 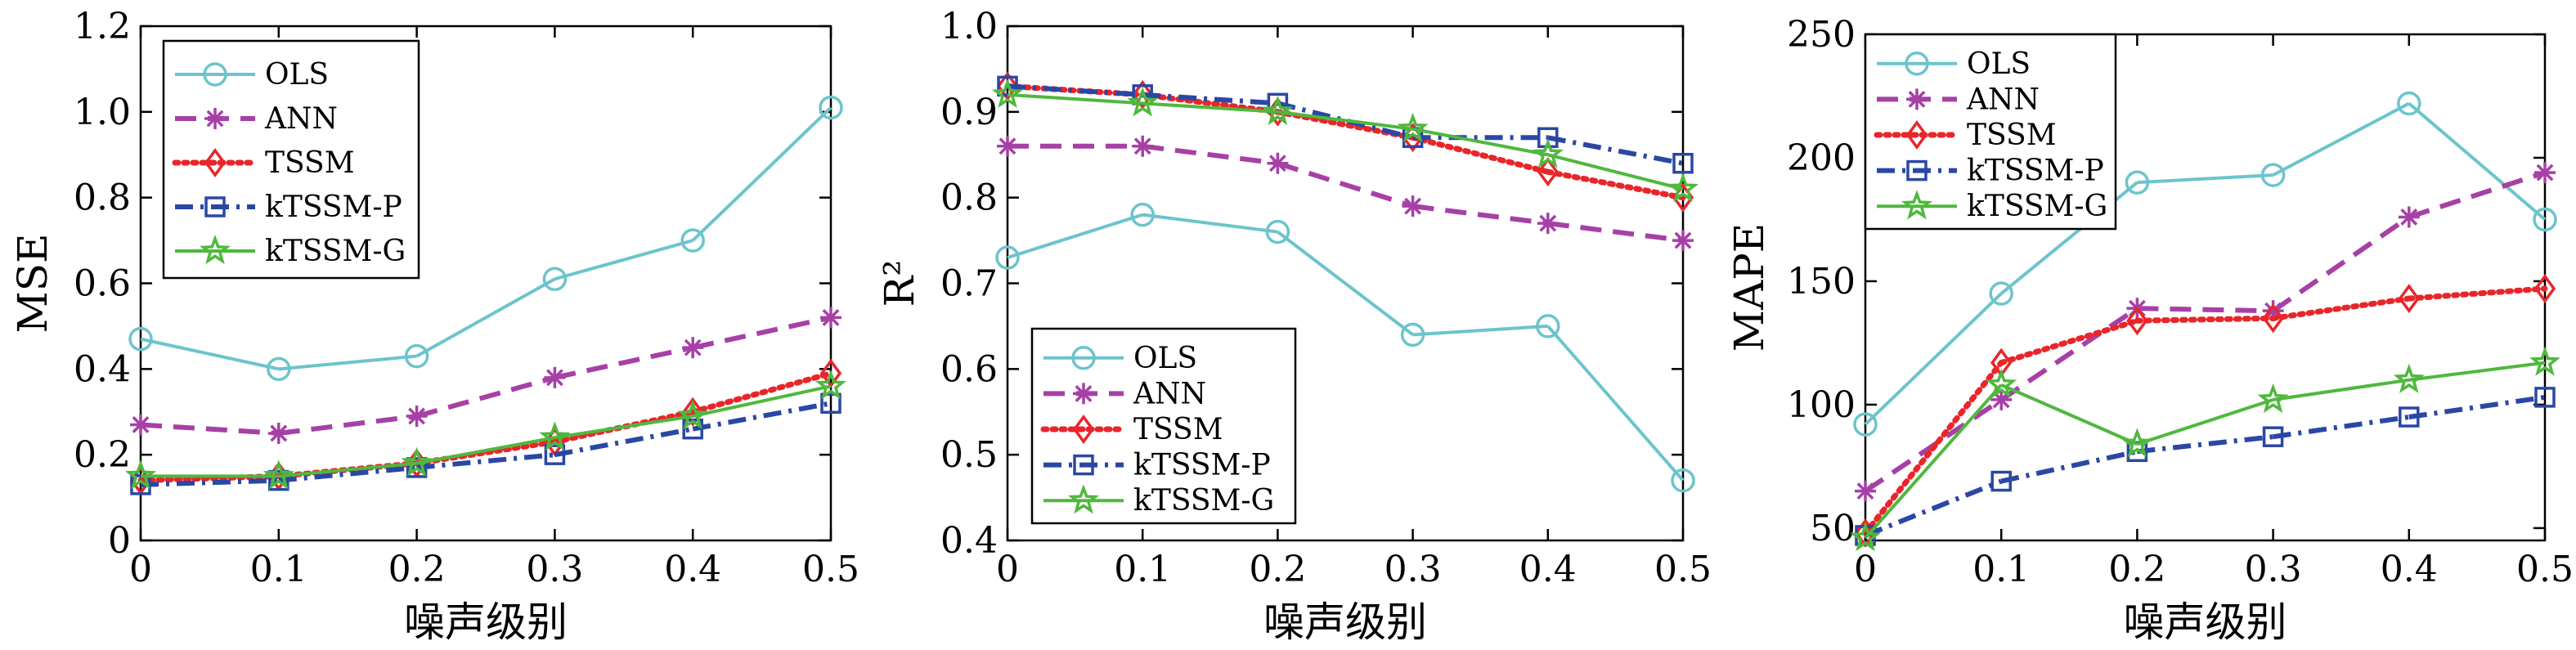 I want to click on x-tick-label: 0.1, so click(x=1142, y=570).